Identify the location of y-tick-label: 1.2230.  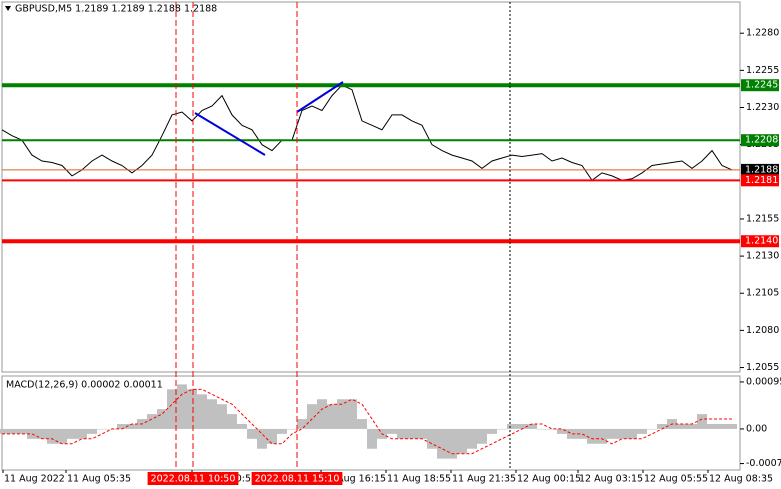
(762, 107).